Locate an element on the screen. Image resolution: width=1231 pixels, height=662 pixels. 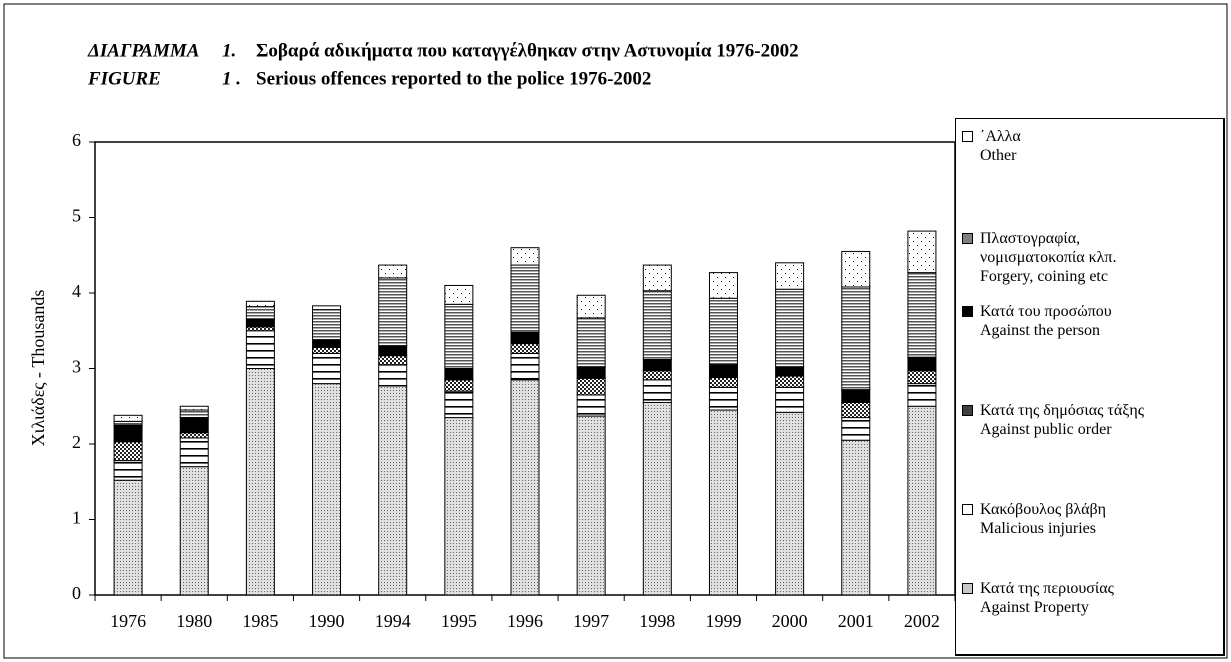
x-tick-label: 2001 is located at coordinates (856, 621).